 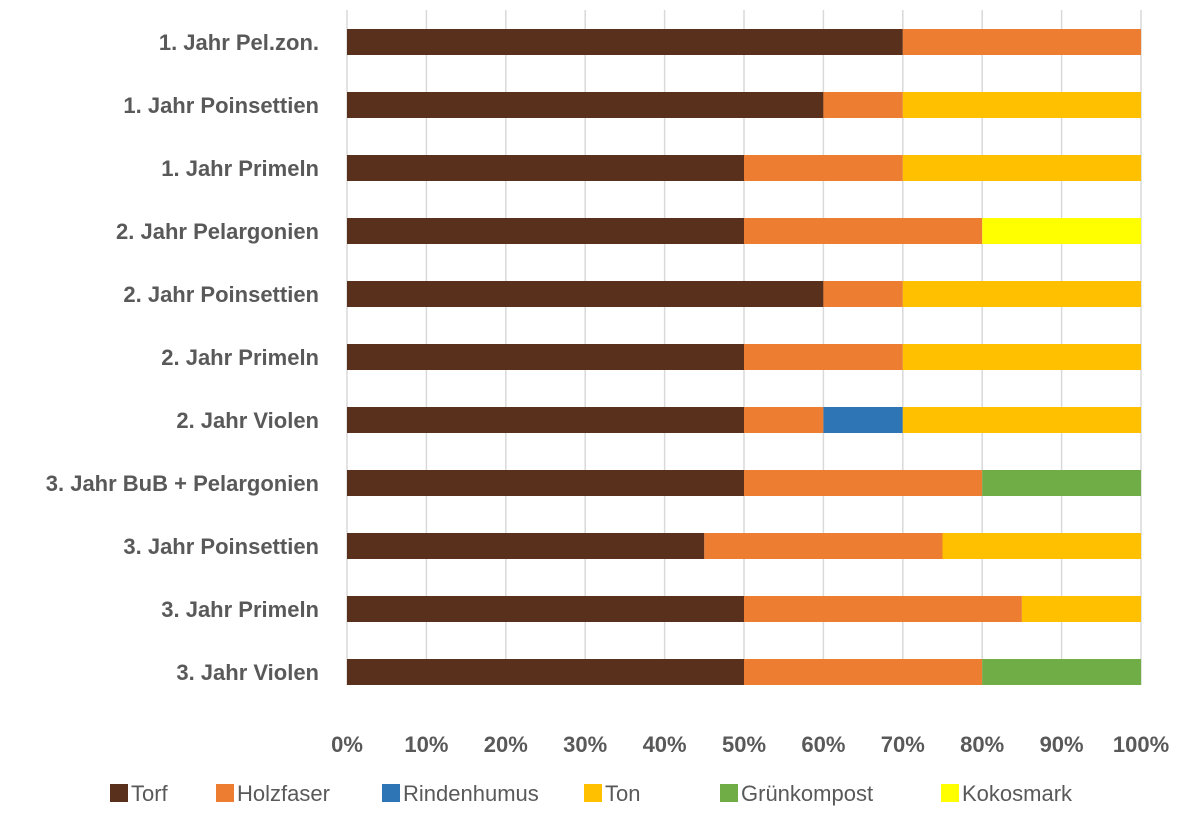 What do you see at coordinates (471, 793) in the screenshot?
I see `legend-label-rindenhumus: Rindenhumus` at bounding box center [471, 793].